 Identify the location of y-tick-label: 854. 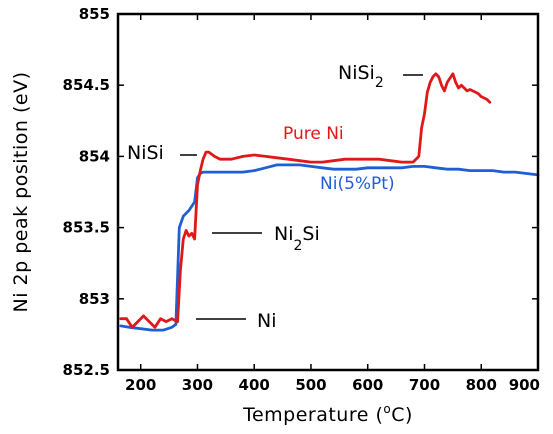
(94, 156).